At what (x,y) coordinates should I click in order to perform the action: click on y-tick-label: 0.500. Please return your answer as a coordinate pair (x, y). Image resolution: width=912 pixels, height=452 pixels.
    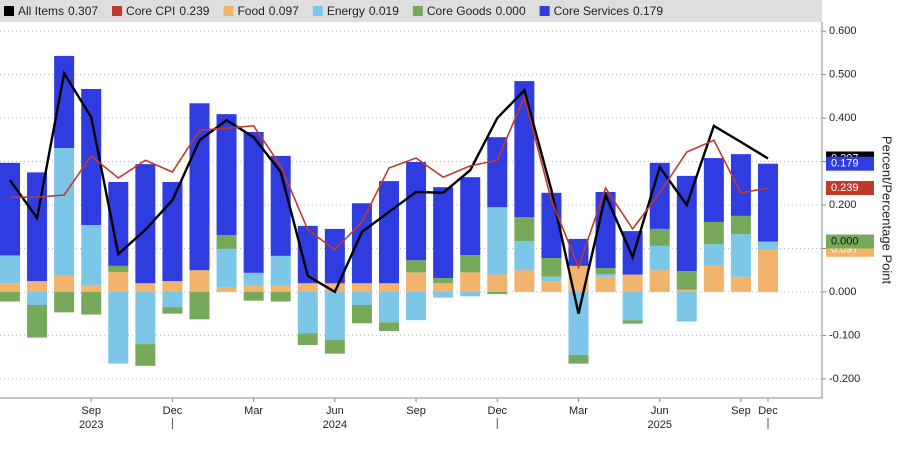
    Looking at the image, I should click on (843, 75).